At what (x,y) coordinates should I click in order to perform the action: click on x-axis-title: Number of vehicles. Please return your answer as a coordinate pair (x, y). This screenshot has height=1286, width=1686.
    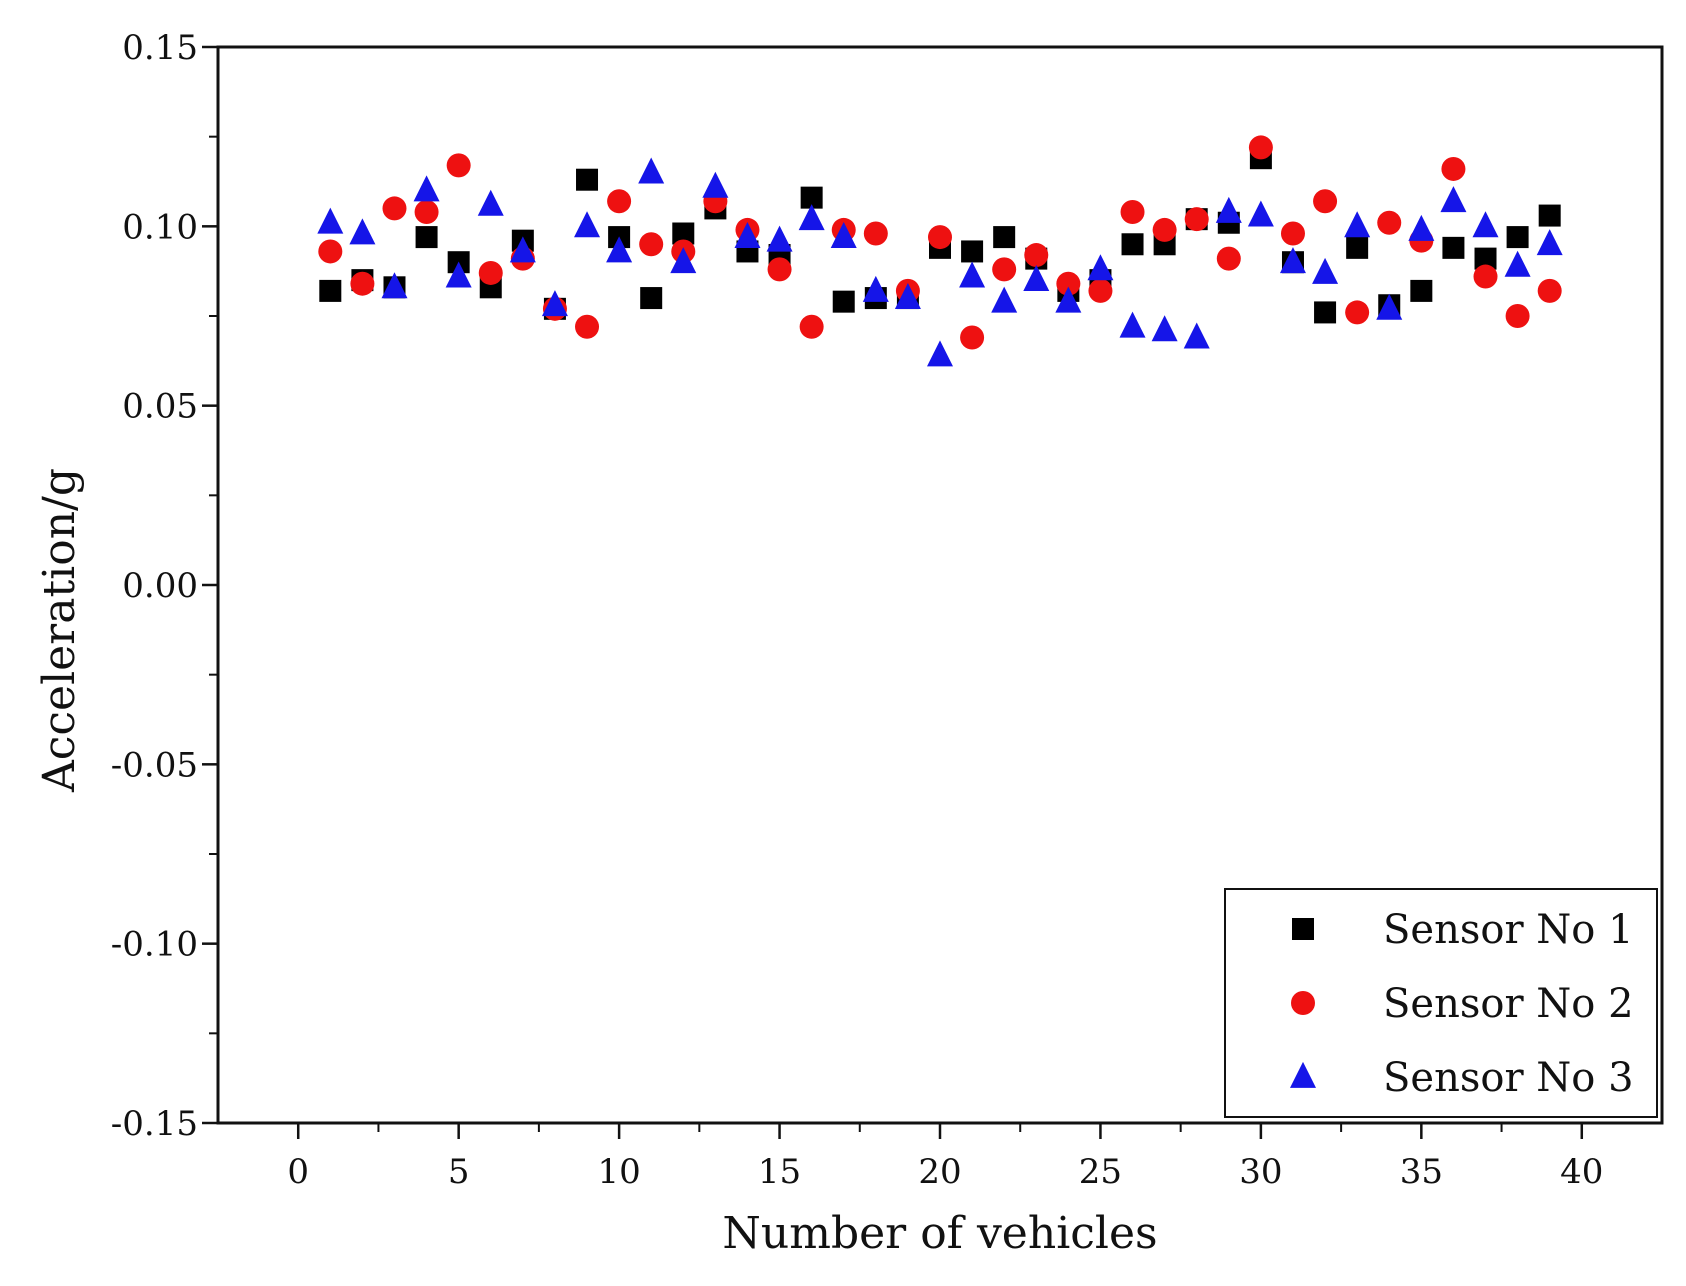
    Looking at the image, I should click on (939, 1233).